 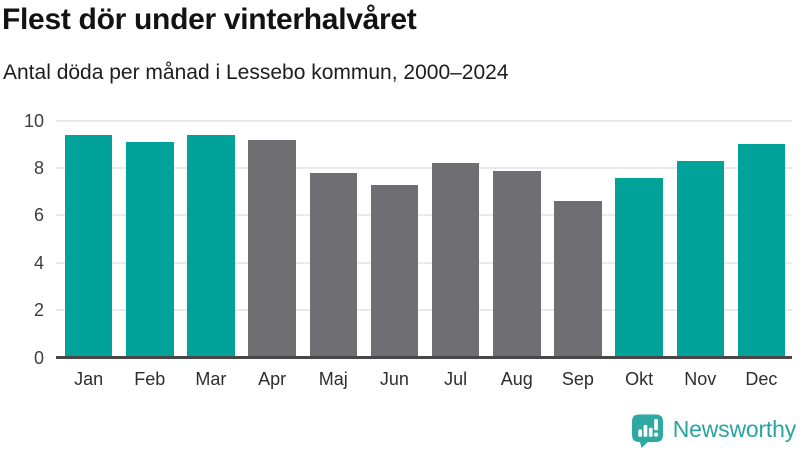 What do you see at coordinates (424, 357) in the screenshot?
I see `x-axis-line` at bounding box center [424, 357].